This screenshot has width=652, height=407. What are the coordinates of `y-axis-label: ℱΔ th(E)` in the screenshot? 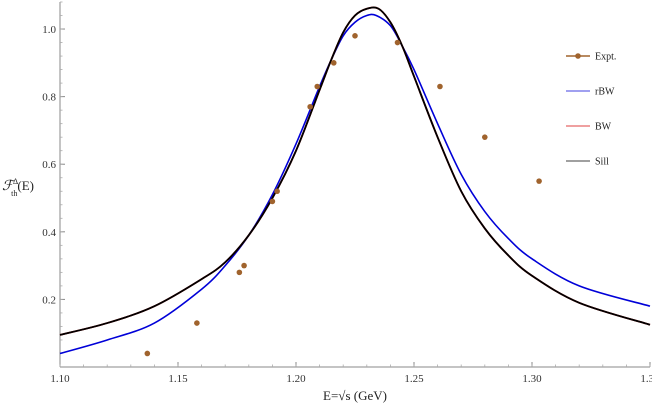 It's located at (18, 187).